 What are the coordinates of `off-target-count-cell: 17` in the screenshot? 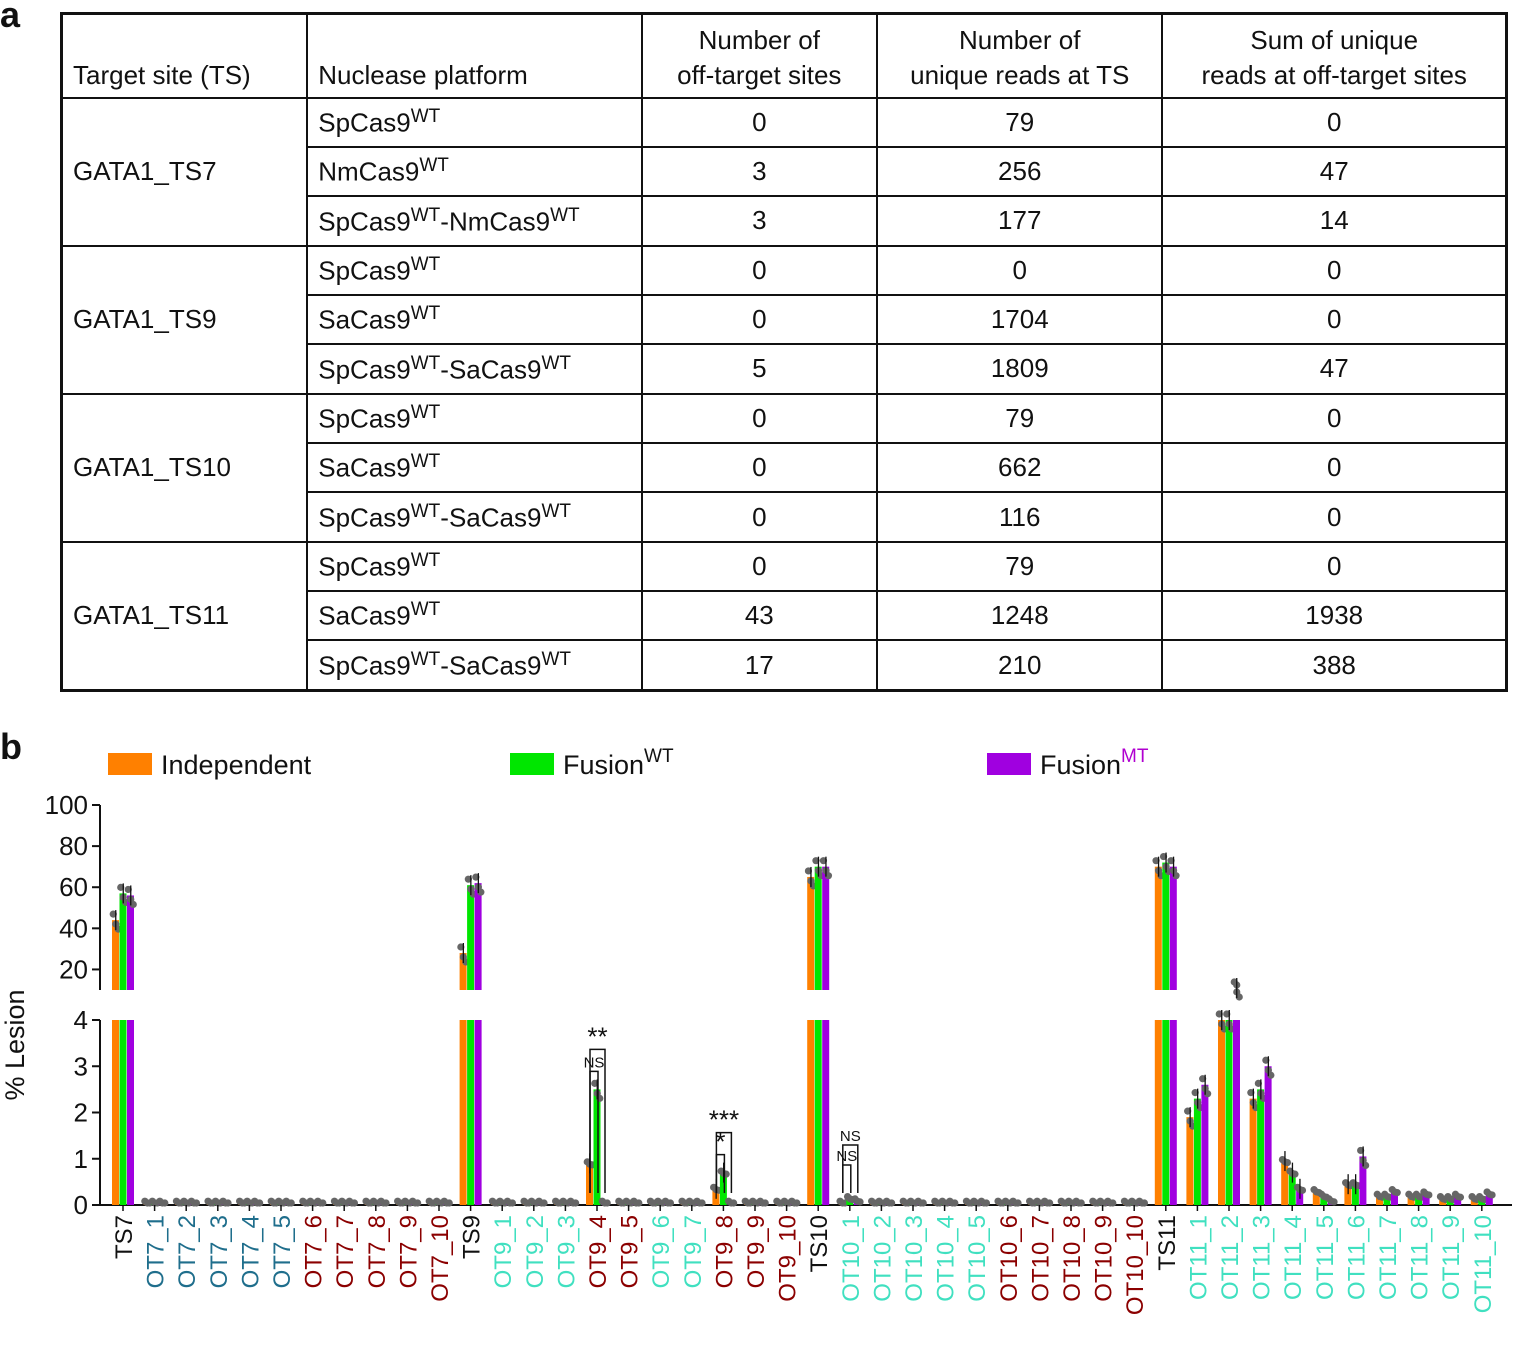 It's located at (759, 665).